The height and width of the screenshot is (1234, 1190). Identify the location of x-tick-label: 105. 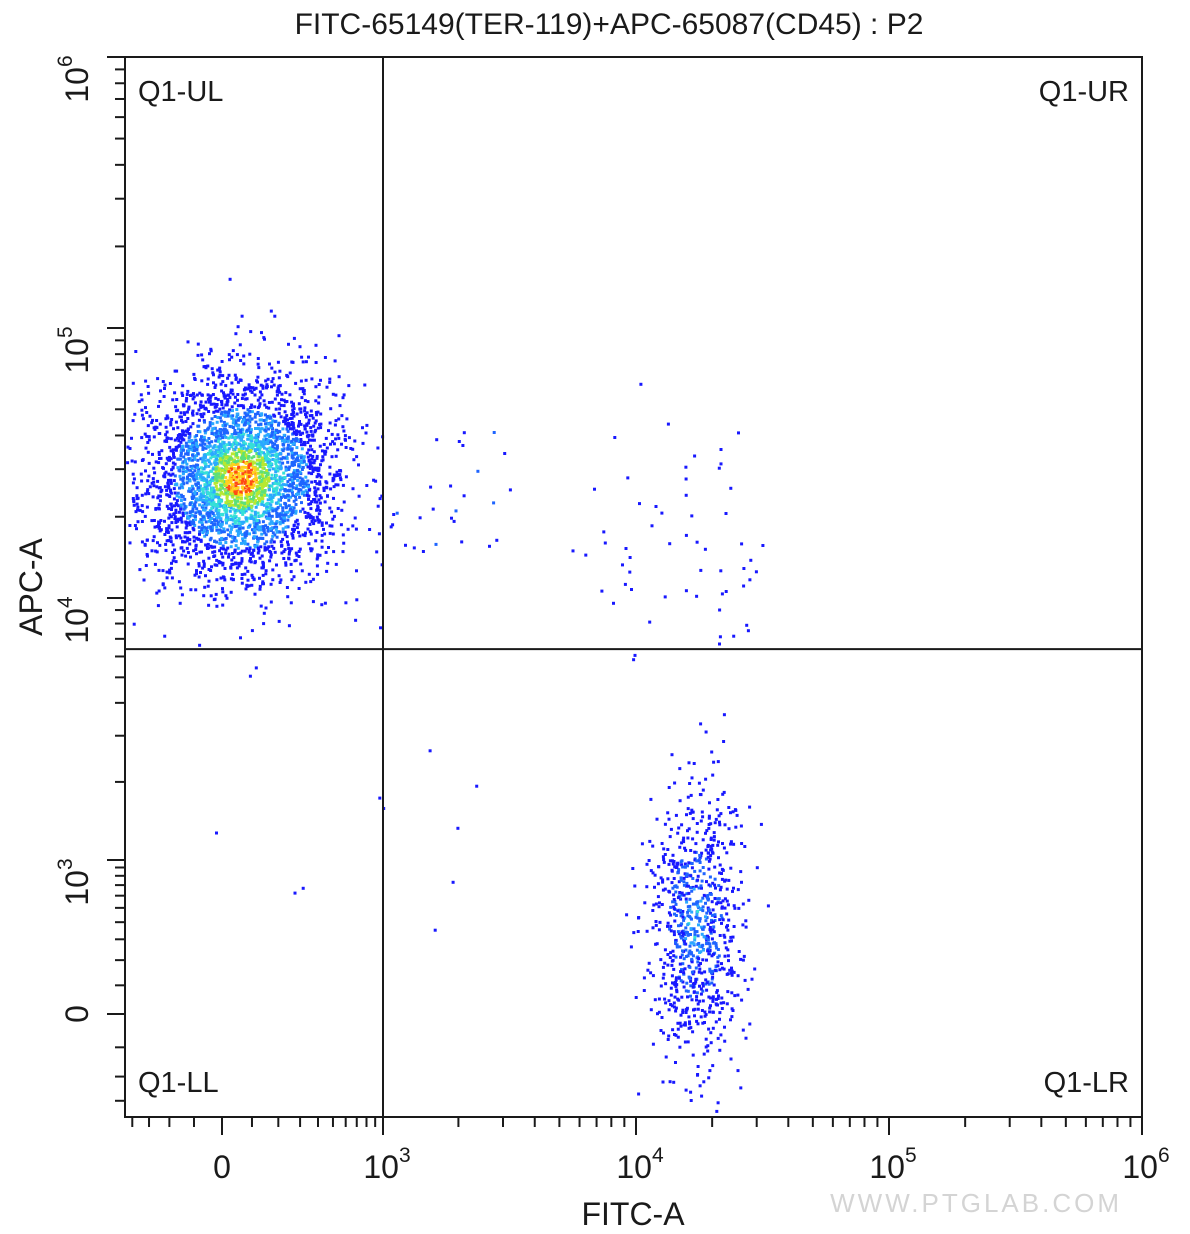
(892, 1164).